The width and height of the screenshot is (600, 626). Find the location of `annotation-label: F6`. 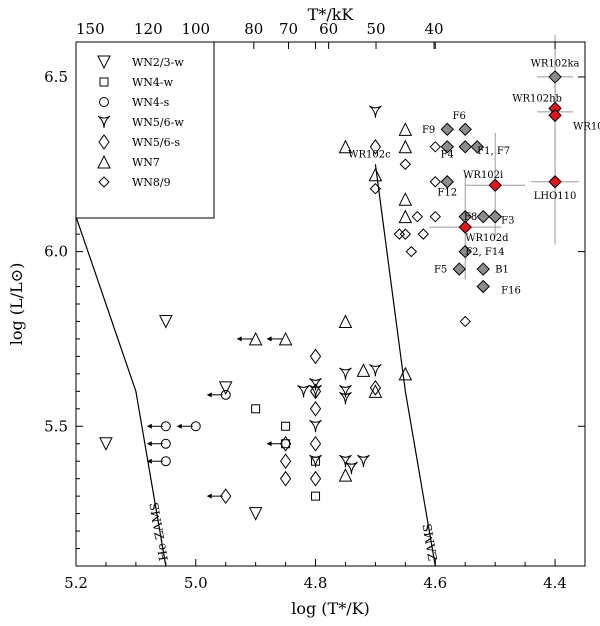

annotation-label: F6 is located at coordinates (459, 116).